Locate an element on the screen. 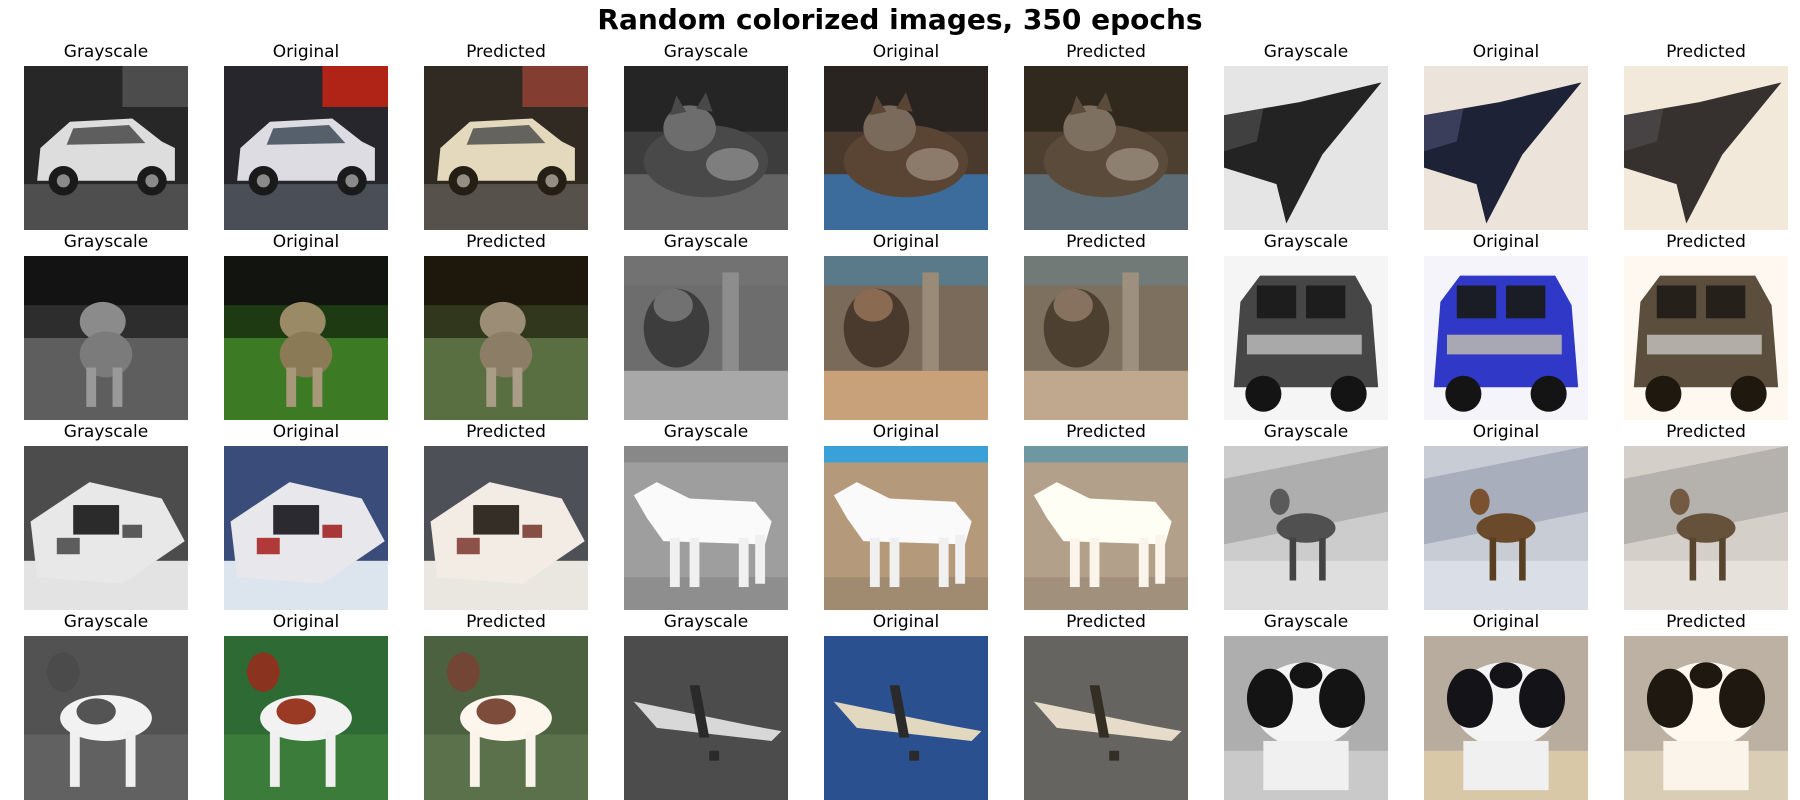  grayscale-image-boat is located at coordinates (106, 528).